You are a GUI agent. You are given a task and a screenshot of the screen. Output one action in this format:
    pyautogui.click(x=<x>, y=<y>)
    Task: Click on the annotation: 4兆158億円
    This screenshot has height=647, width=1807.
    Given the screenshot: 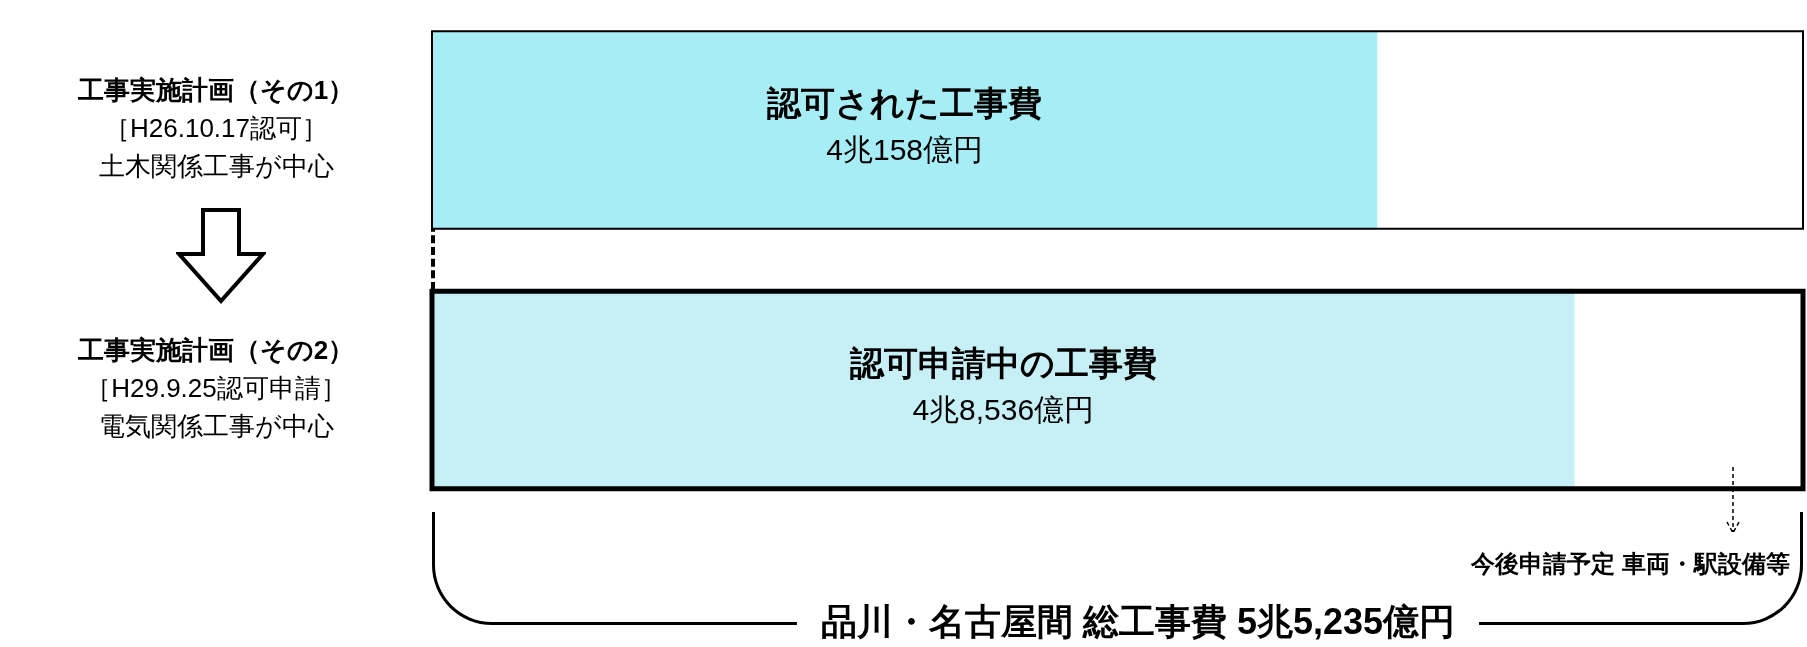 What is the action you would take?
    pyautogui.click(x=905, y=150)
    